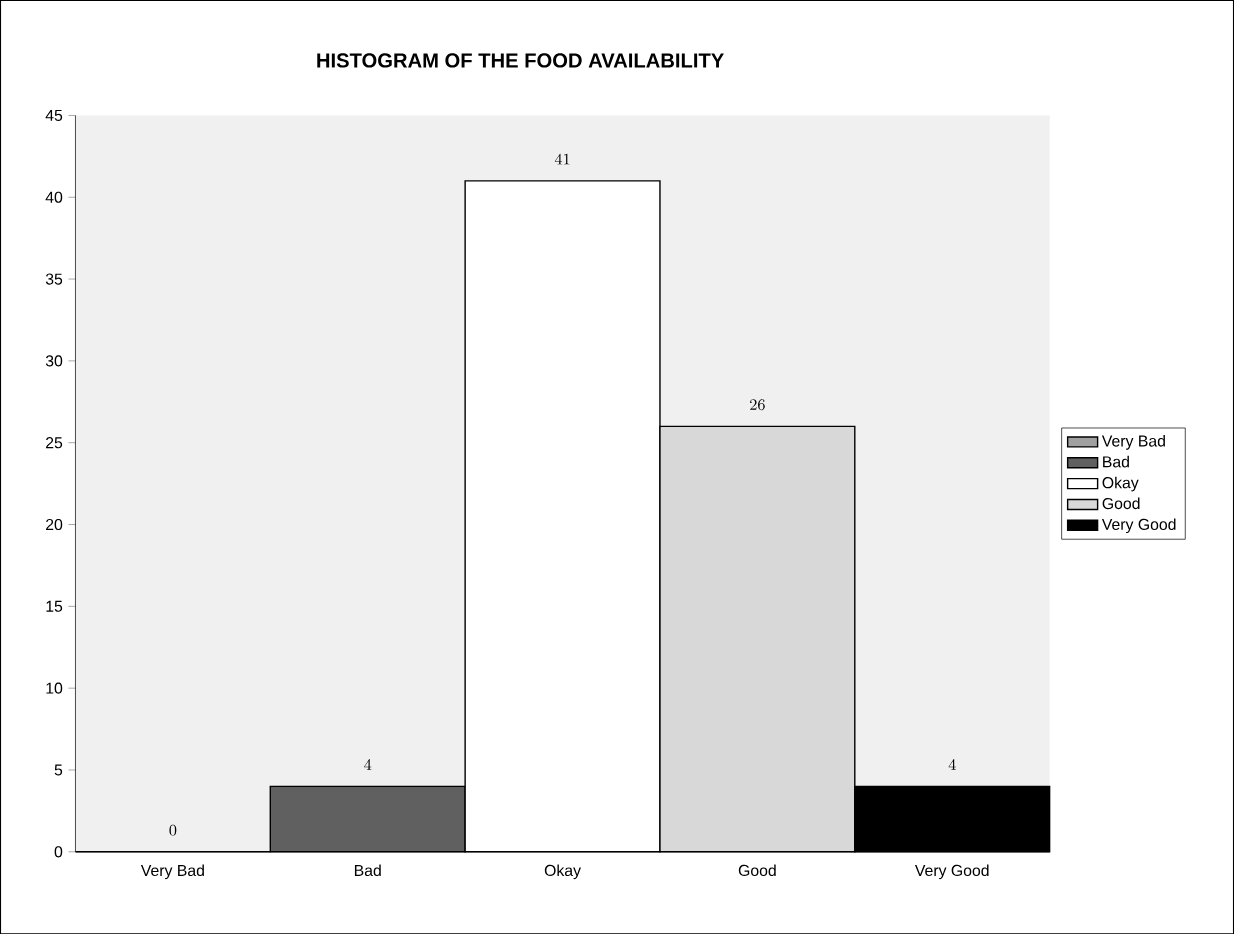  What do you see at coordinates (54, 524) in the screenshot?
I see `y-tick-label: 20` at bounding box center [54, 524].